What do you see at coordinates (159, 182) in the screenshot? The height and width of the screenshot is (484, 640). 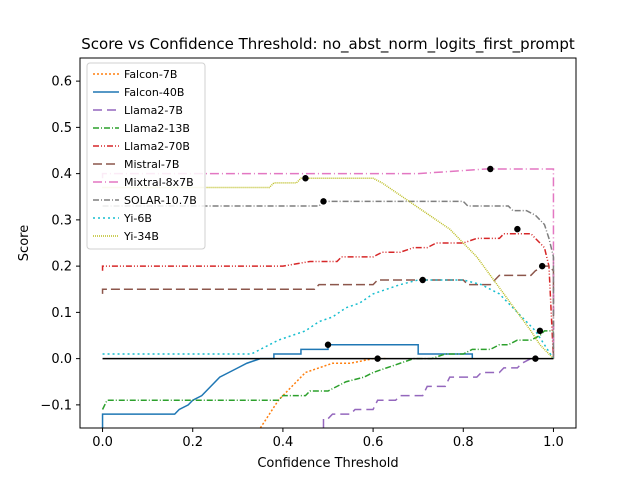 I see `legend-label: Mixtral-8x7B` at bounding box center [159, 182].